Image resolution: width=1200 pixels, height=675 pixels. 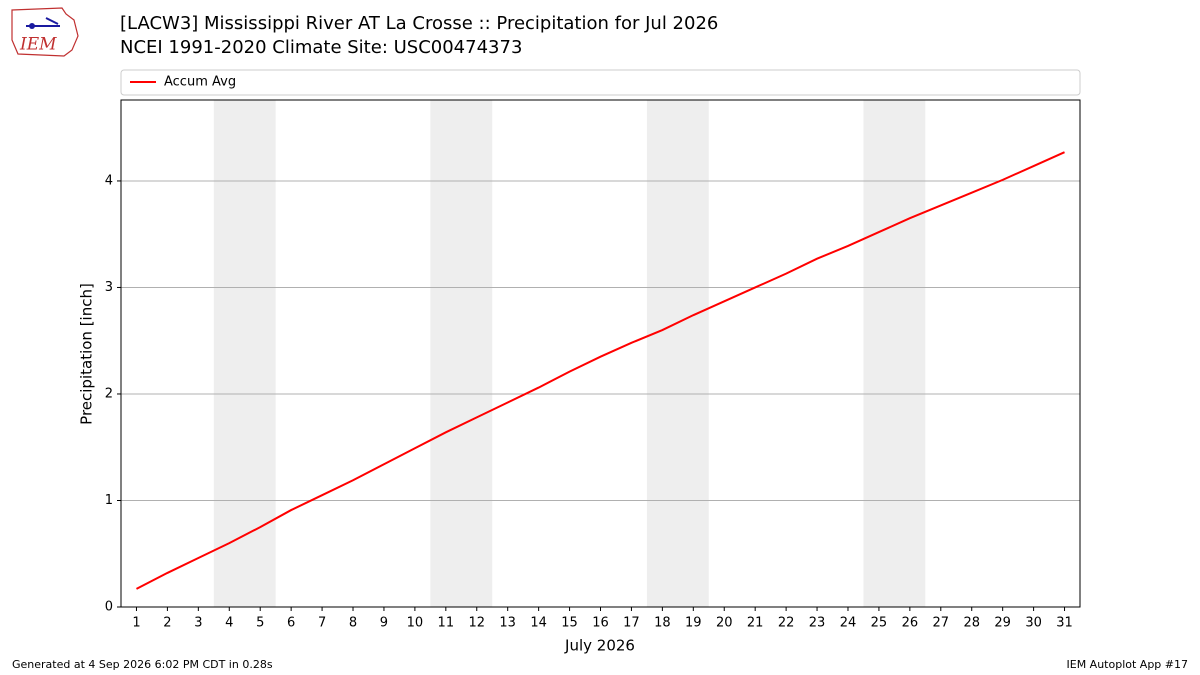 What do you see at coordinates (109, 500) in the screenshot?
I see `y-tick-label: 1` at bounding box center [109, 500].